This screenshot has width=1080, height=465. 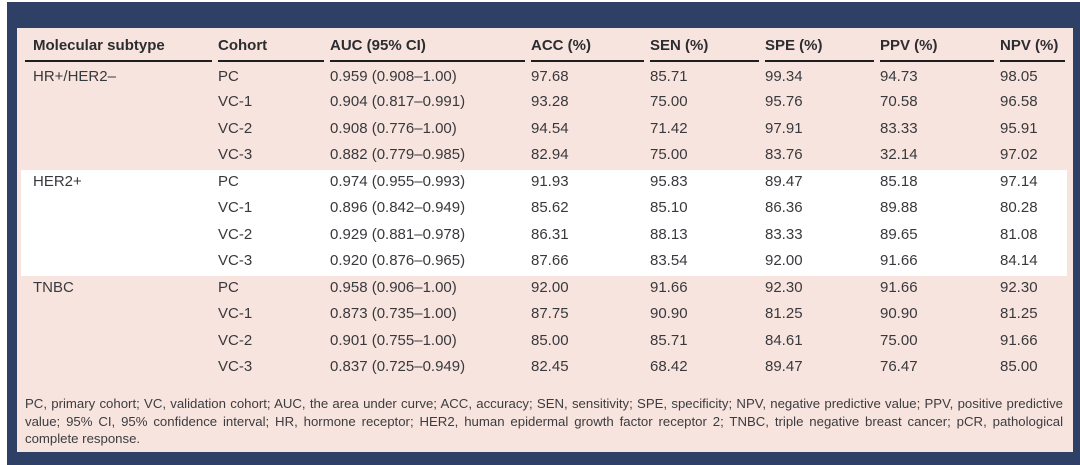 What do you see at coordinates (669, 367) in the screenshot?
I see `cell-sen: 68.42` at bounding box center [669, 367].